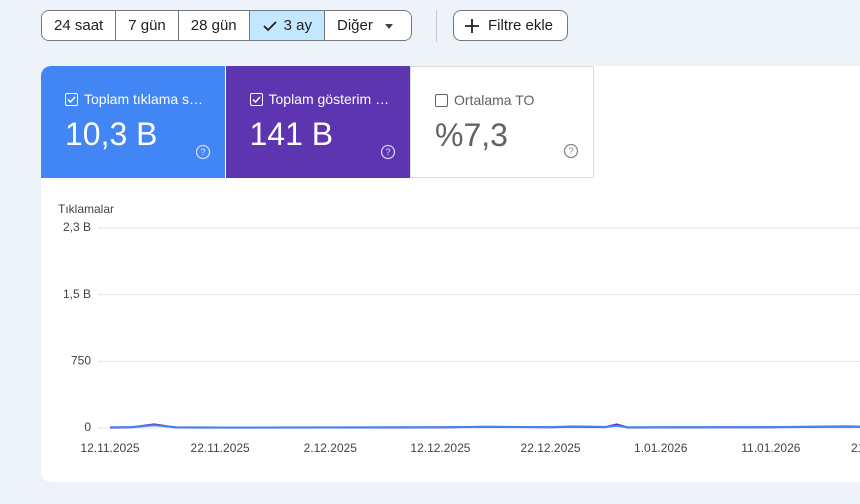 This screenshot has width=860, height=504. What do you see at coordinates (81, 361) in the screenshot?
I see `y-tick-label: 750` at bounding box center [81, 361].